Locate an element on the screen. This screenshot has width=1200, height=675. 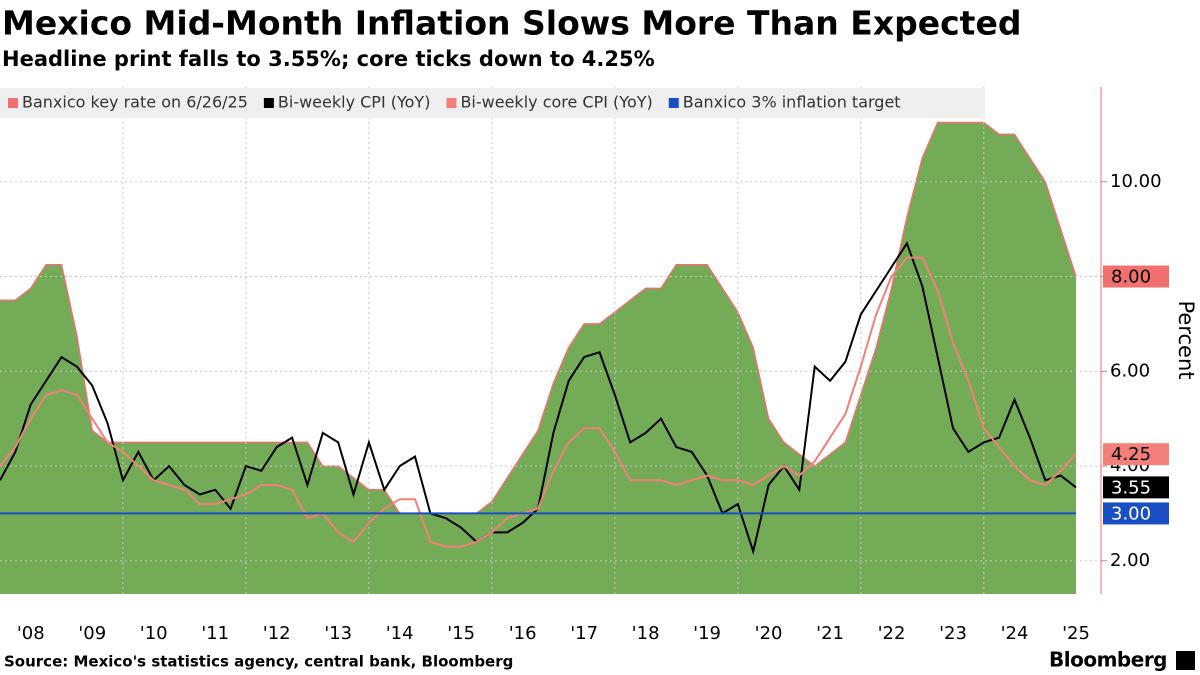
x-tick-label: '13 is located at coordinates (338, 633).